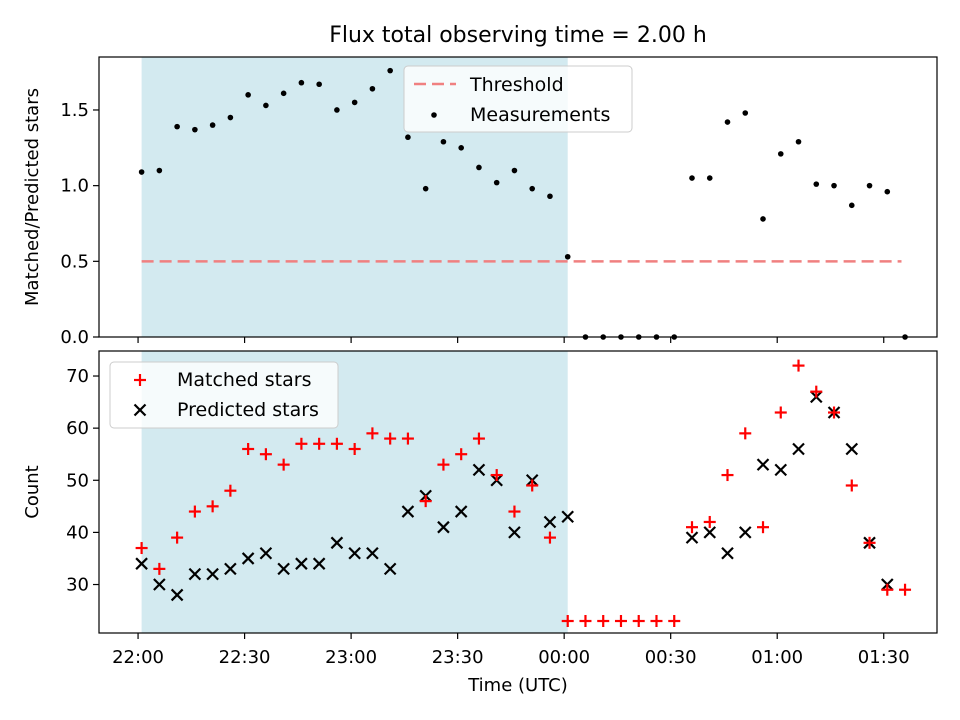 This screenshot has height=720, width=960. What do you see at coordinates (74, 186) in the screenshot?
I see `top-y-tick-label: 1.0` at bounding box center [74, 186].